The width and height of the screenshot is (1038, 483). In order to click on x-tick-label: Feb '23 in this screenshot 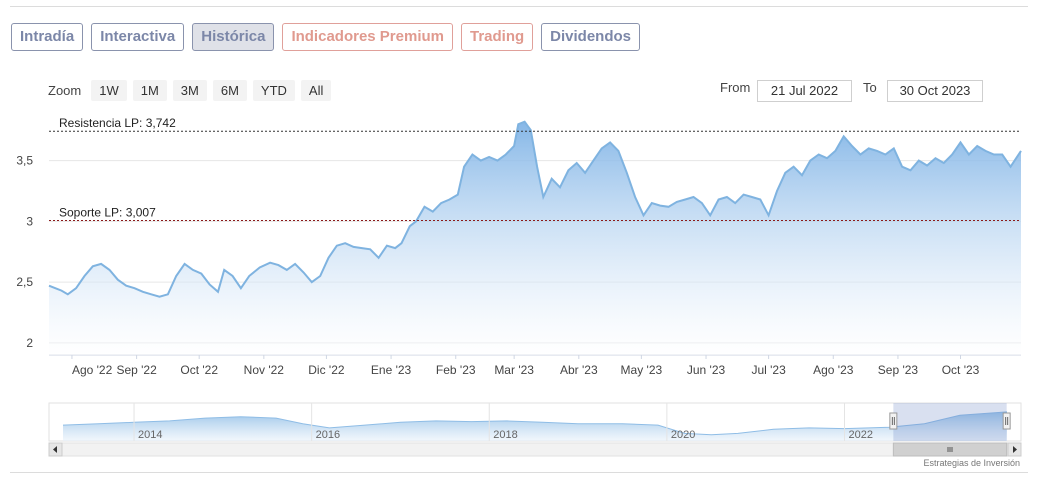, I will do `click(456, 370)`.